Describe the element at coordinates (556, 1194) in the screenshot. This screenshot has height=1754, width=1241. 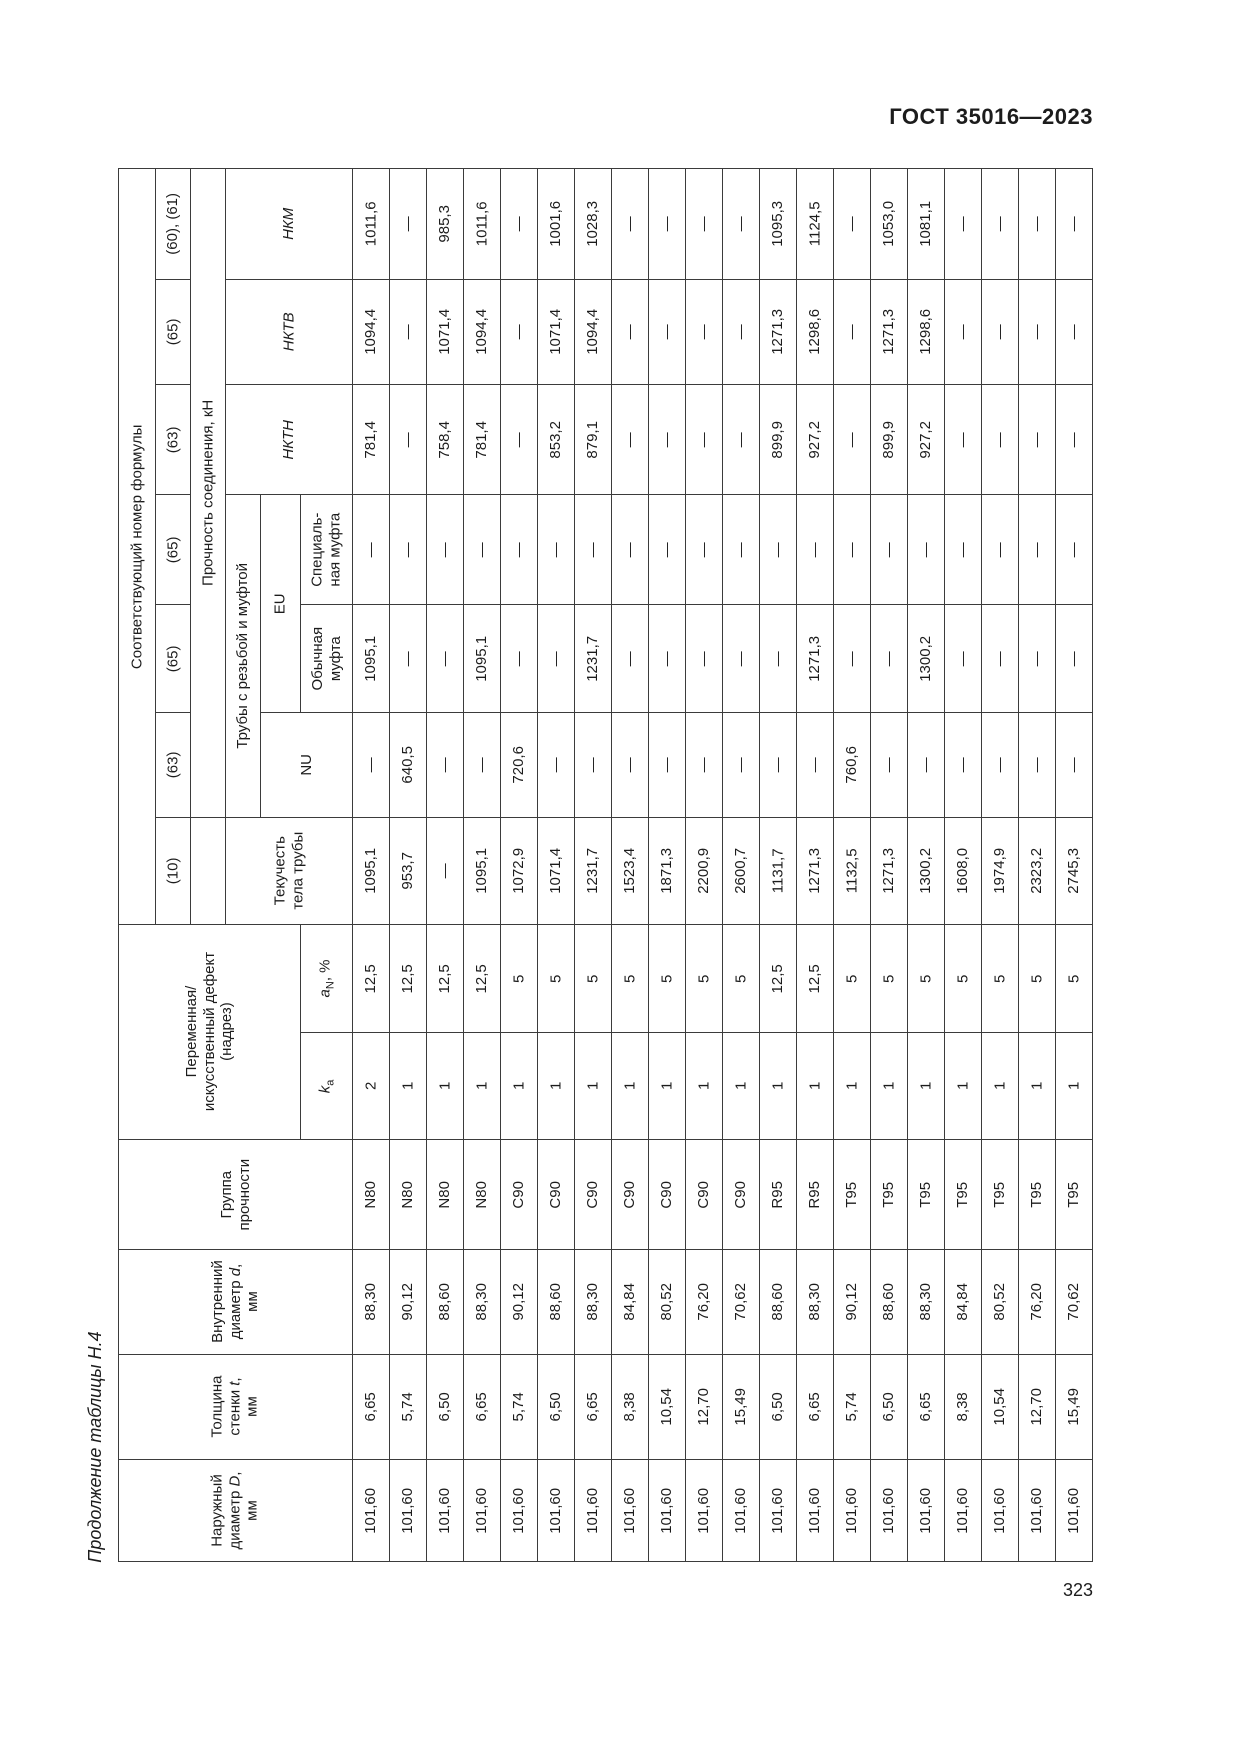
I see `data-cell-group-6: C90` at that location.